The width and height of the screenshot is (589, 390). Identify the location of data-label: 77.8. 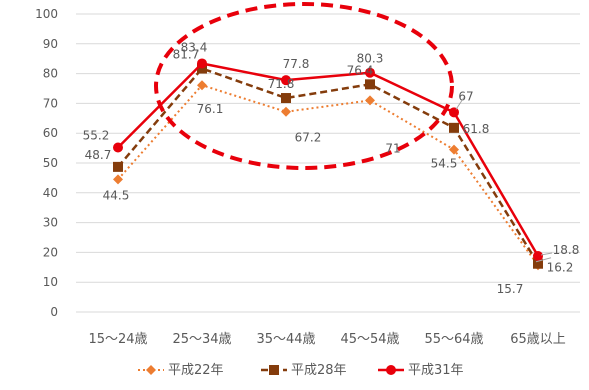
(296, 64).